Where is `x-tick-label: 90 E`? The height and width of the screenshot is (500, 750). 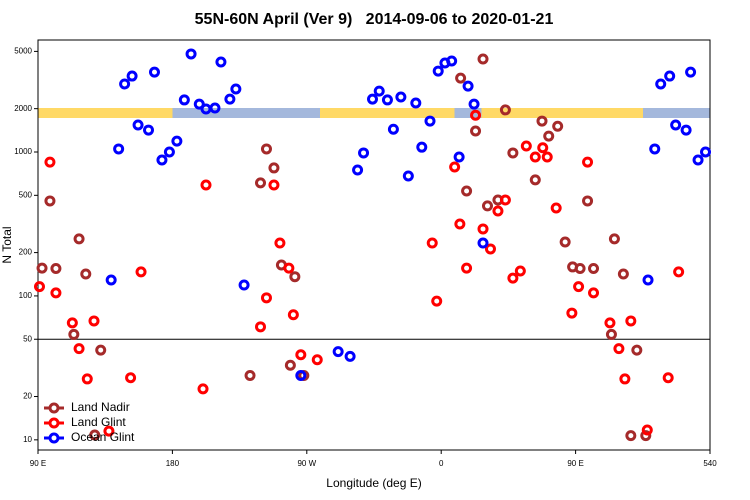 x-tick-label: 90 E is located at coordinates (38, 463).